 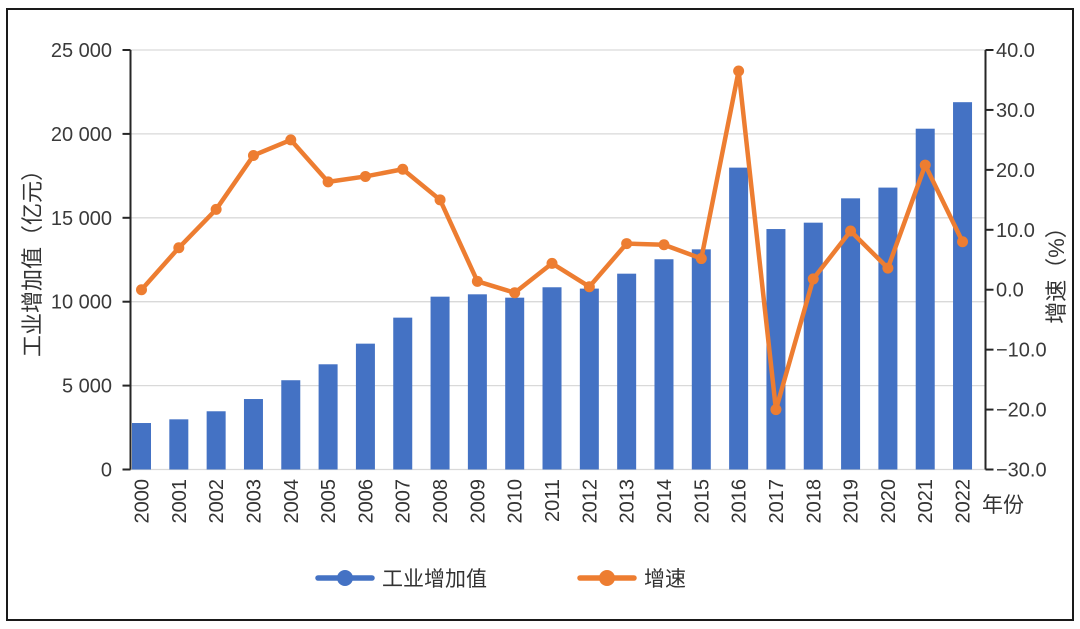 I want to click on line-point-2021, so click(x=925, y=165).